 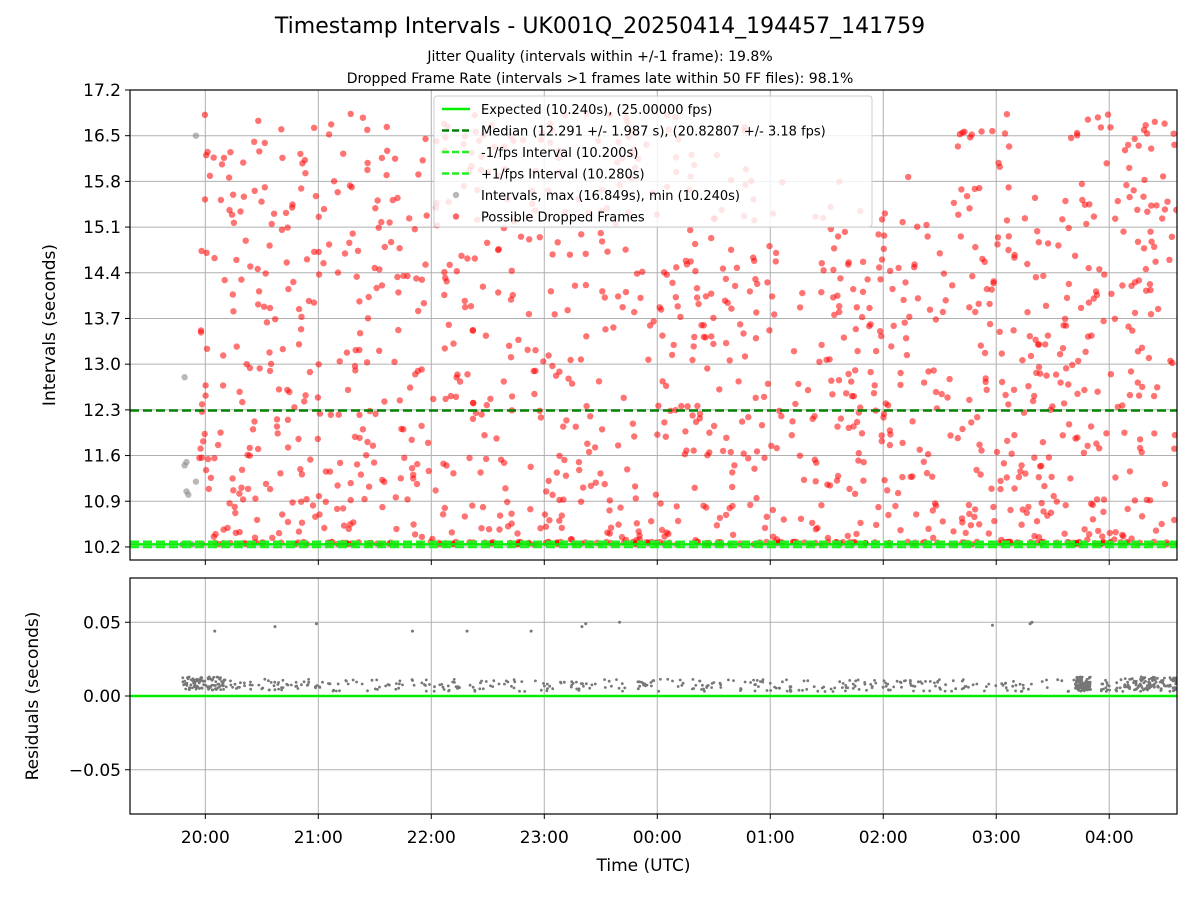 What do you see at coordinates (102, 502) in the screenshot?
I see `top-ytick-label-1: 10.9` at bounding box center [102, 502].